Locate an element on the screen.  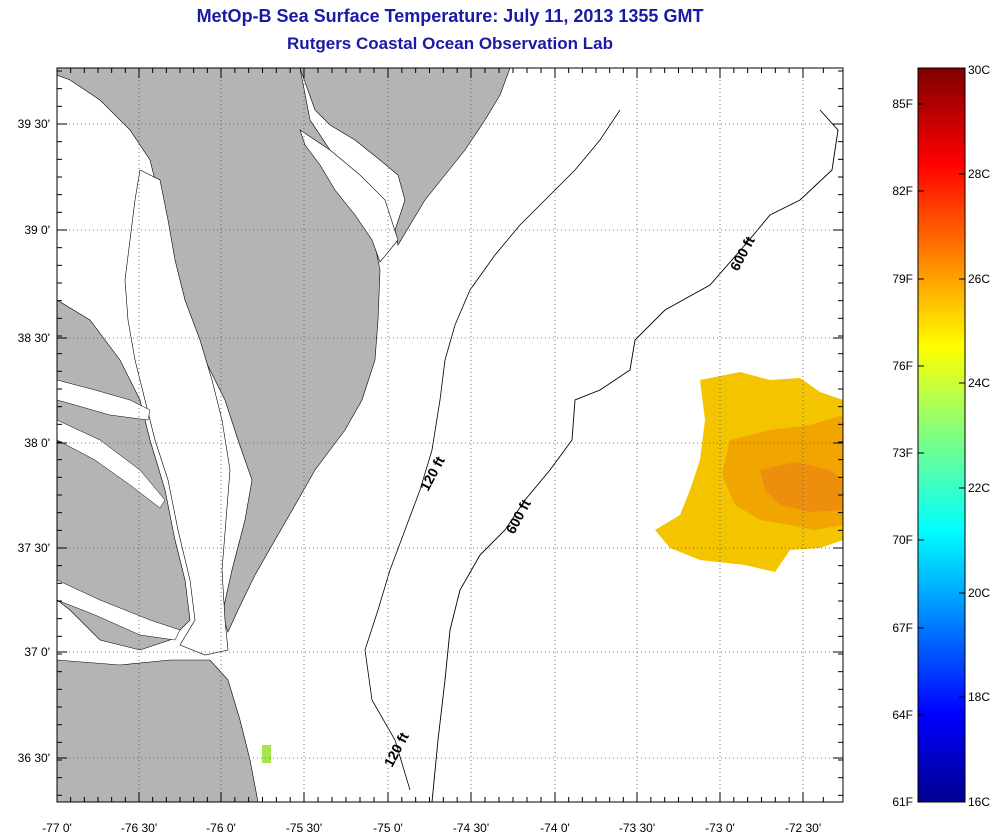
lon-tick-label: -73 0' is located at coordinates (720, 828).